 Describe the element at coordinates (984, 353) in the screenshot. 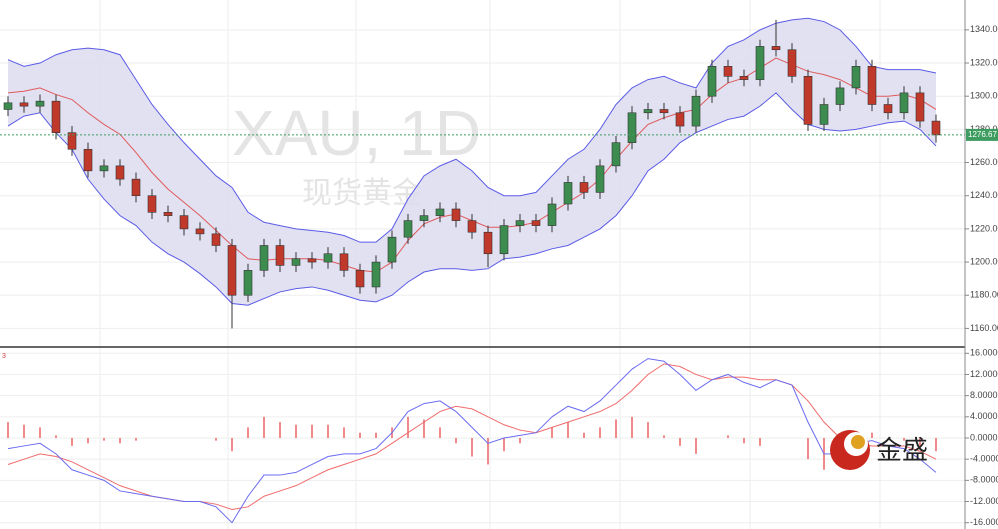

I see `y-tick-label: 16.0000` at that location.